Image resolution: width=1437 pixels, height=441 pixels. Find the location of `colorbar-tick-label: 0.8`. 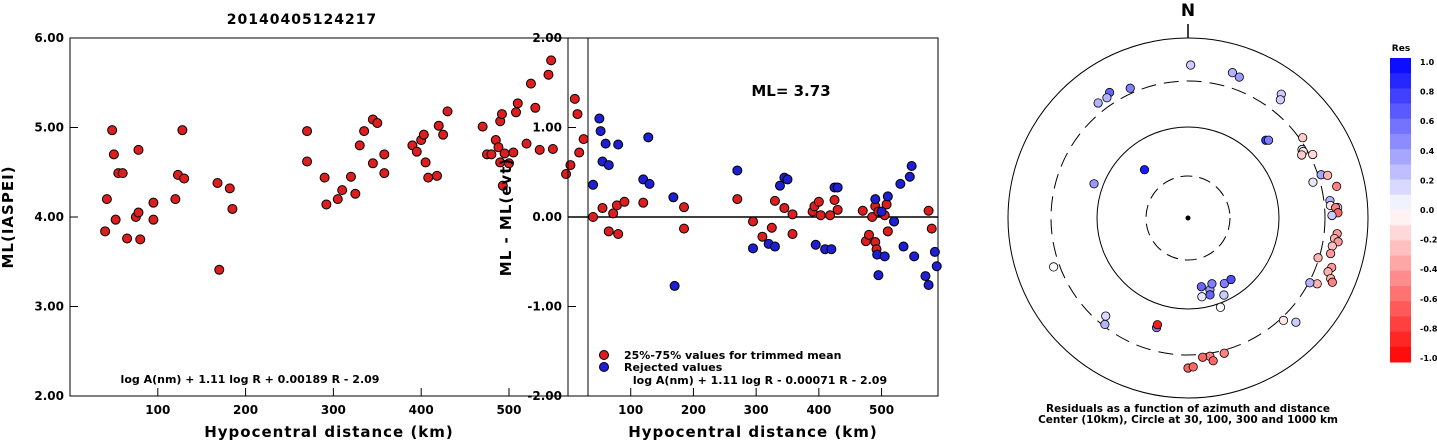

colorbar-tick-label: 0.8 is located at coordinates (1427, 92).